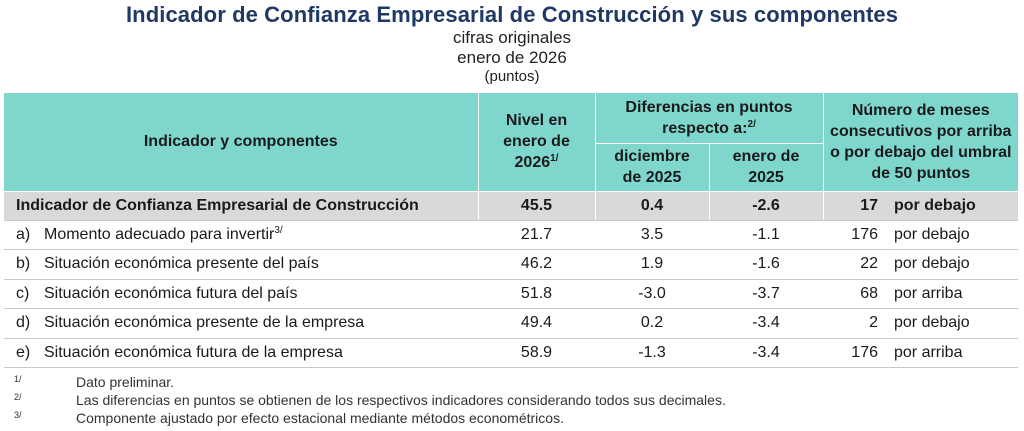 Image resolution: width=1024 pixels, height=431 pixels. What do you see at coordinates (652, 264) in the screenshot?
I see `component-diff-dec: 1.9` at bounding box center [652, 264].